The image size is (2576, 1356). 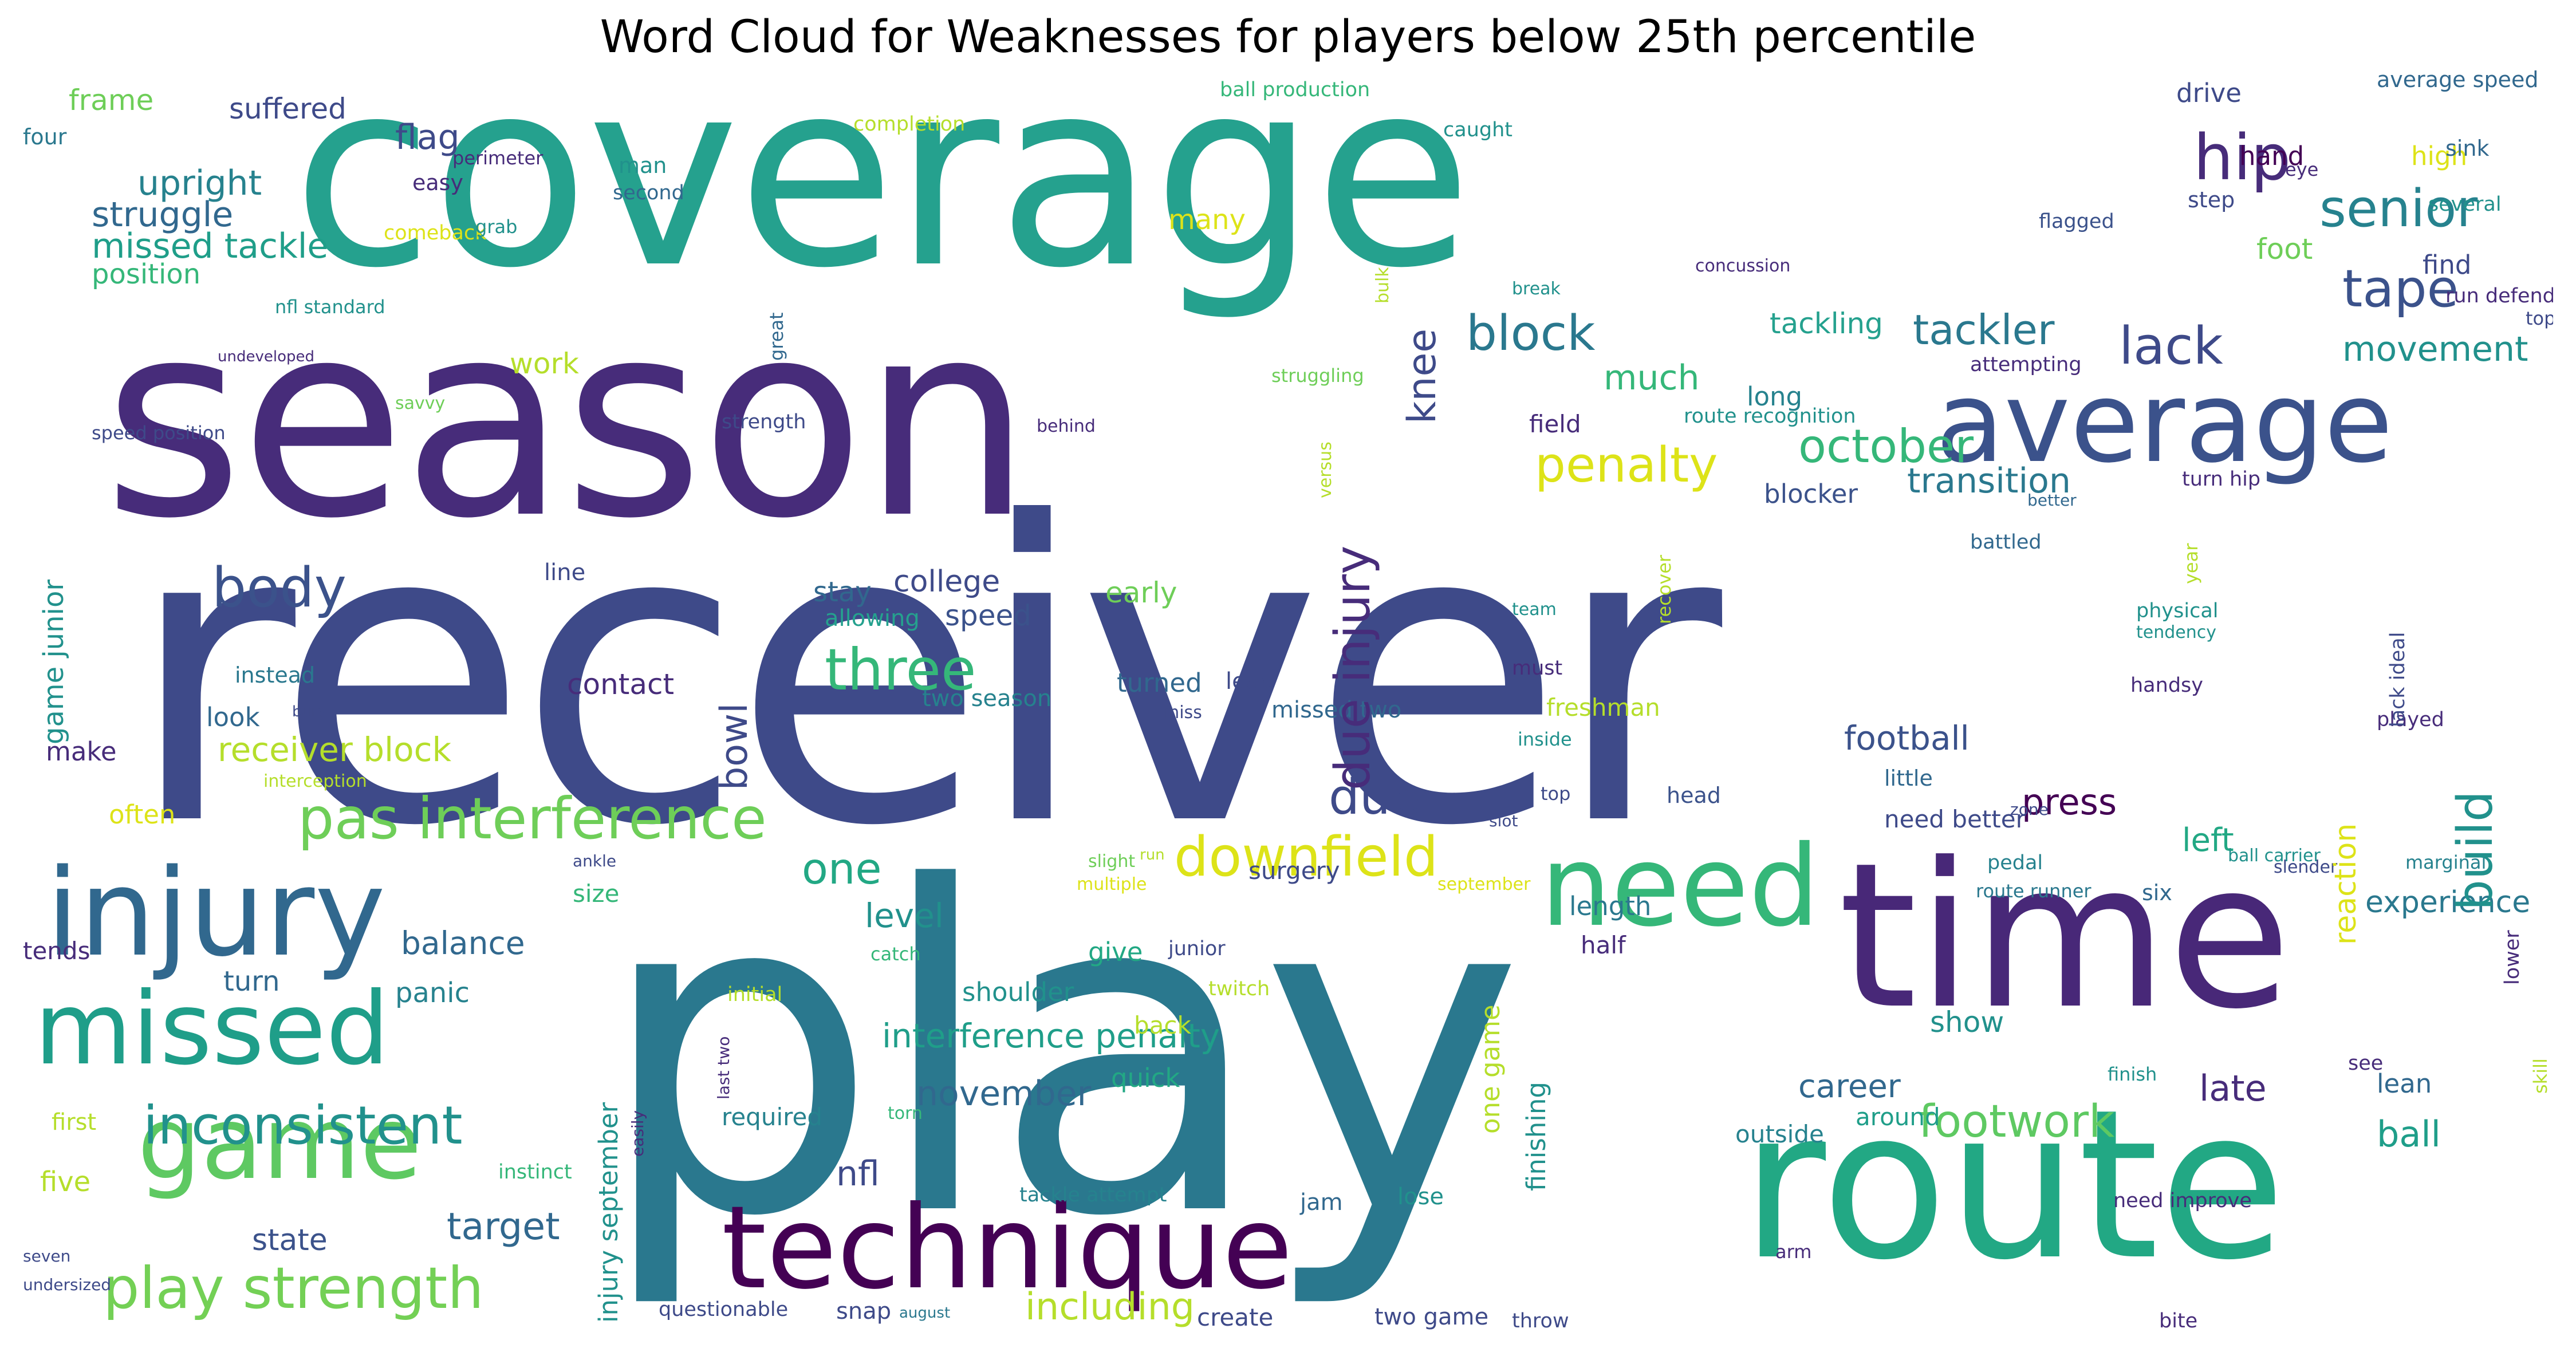 I want to click on word-head: create, so click(x=1235, y=1317).